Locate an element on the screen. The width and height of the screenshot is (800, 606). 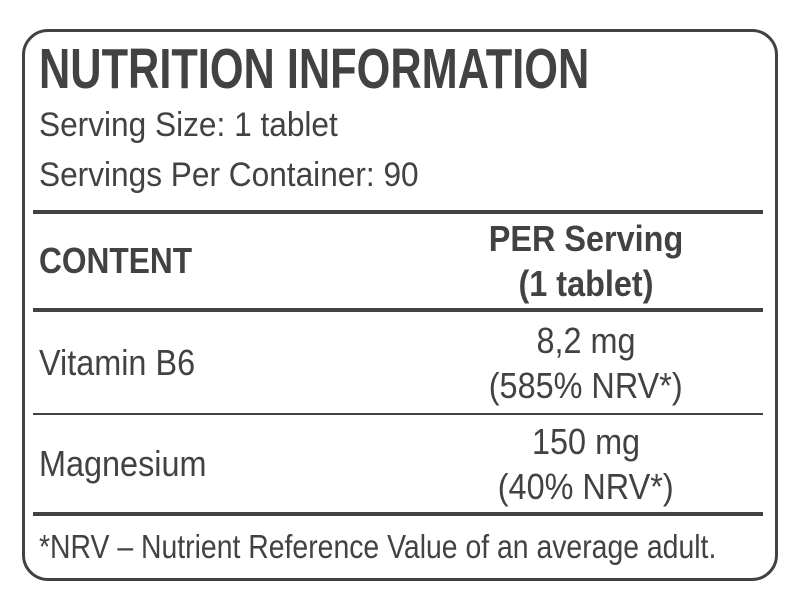
content-header-cell: CONTENT is located at coordinates (211, 261).